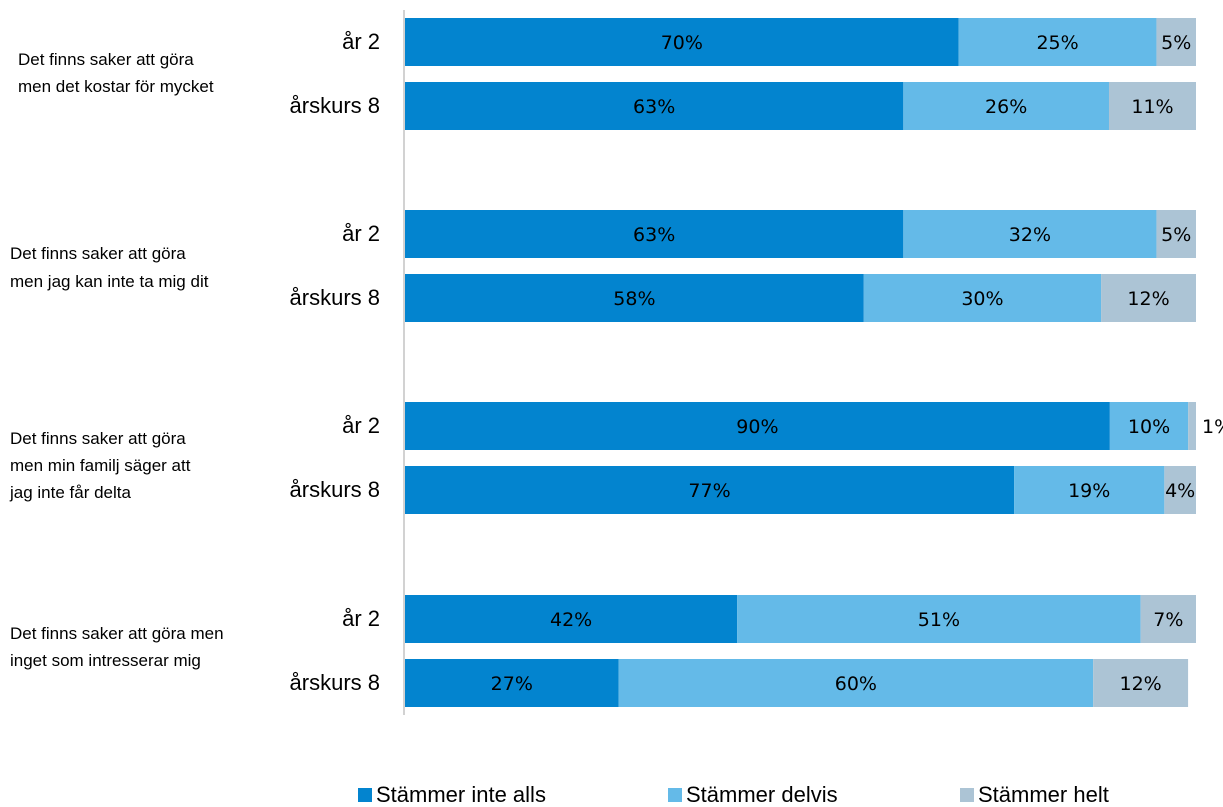 This screenshot has height=807, width=1223. I want to click on data-label: 51%, so click(939, 620).